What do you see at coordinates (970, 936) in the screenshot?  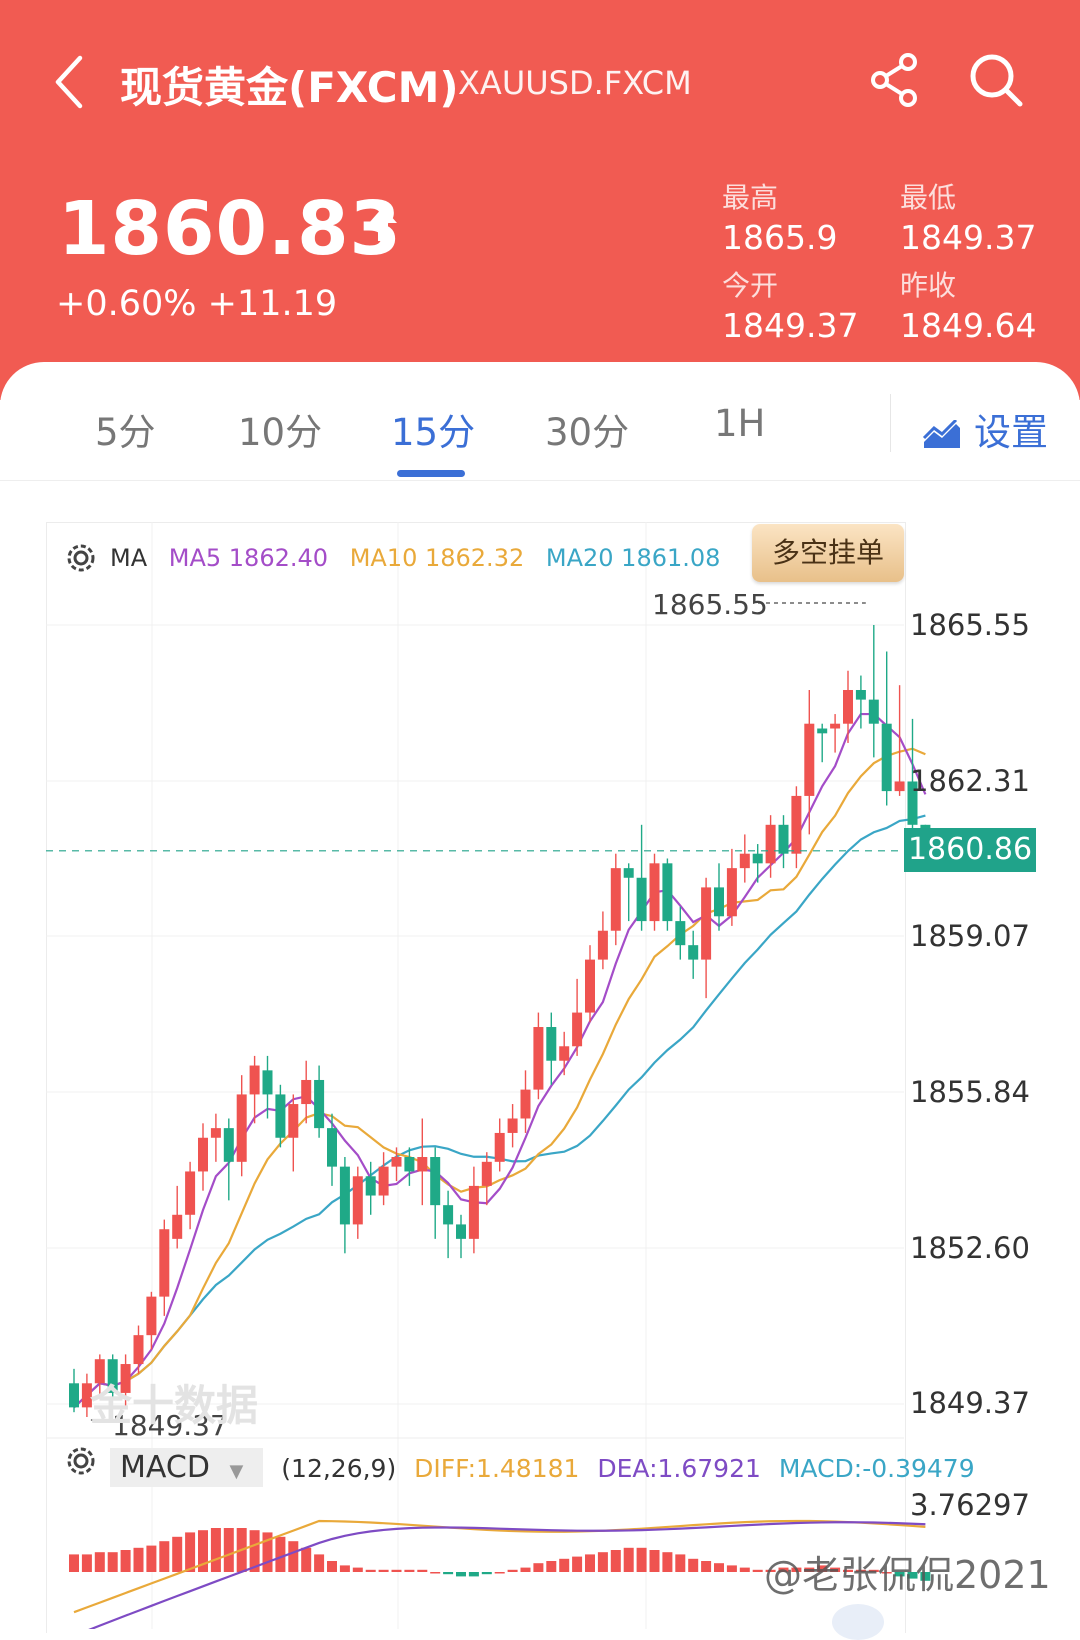 I see `y-axis-label: 1859.07` at bounding box center [970, 936].